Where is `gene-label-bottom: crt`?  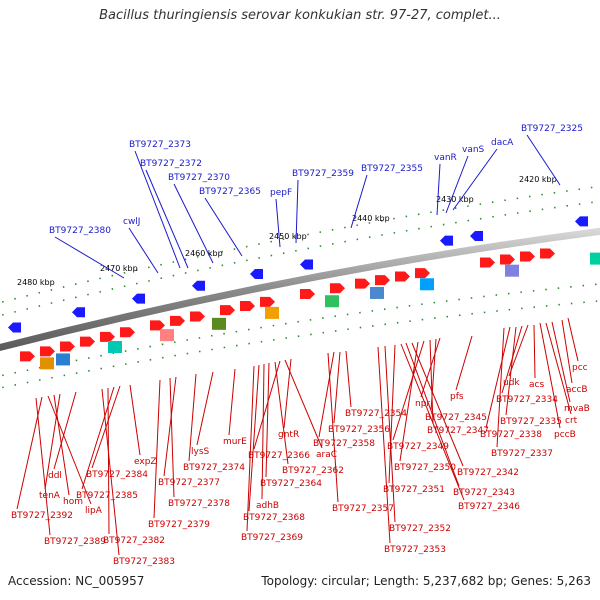 gene-label-bottom: crt is located at coordinates (571, 421).